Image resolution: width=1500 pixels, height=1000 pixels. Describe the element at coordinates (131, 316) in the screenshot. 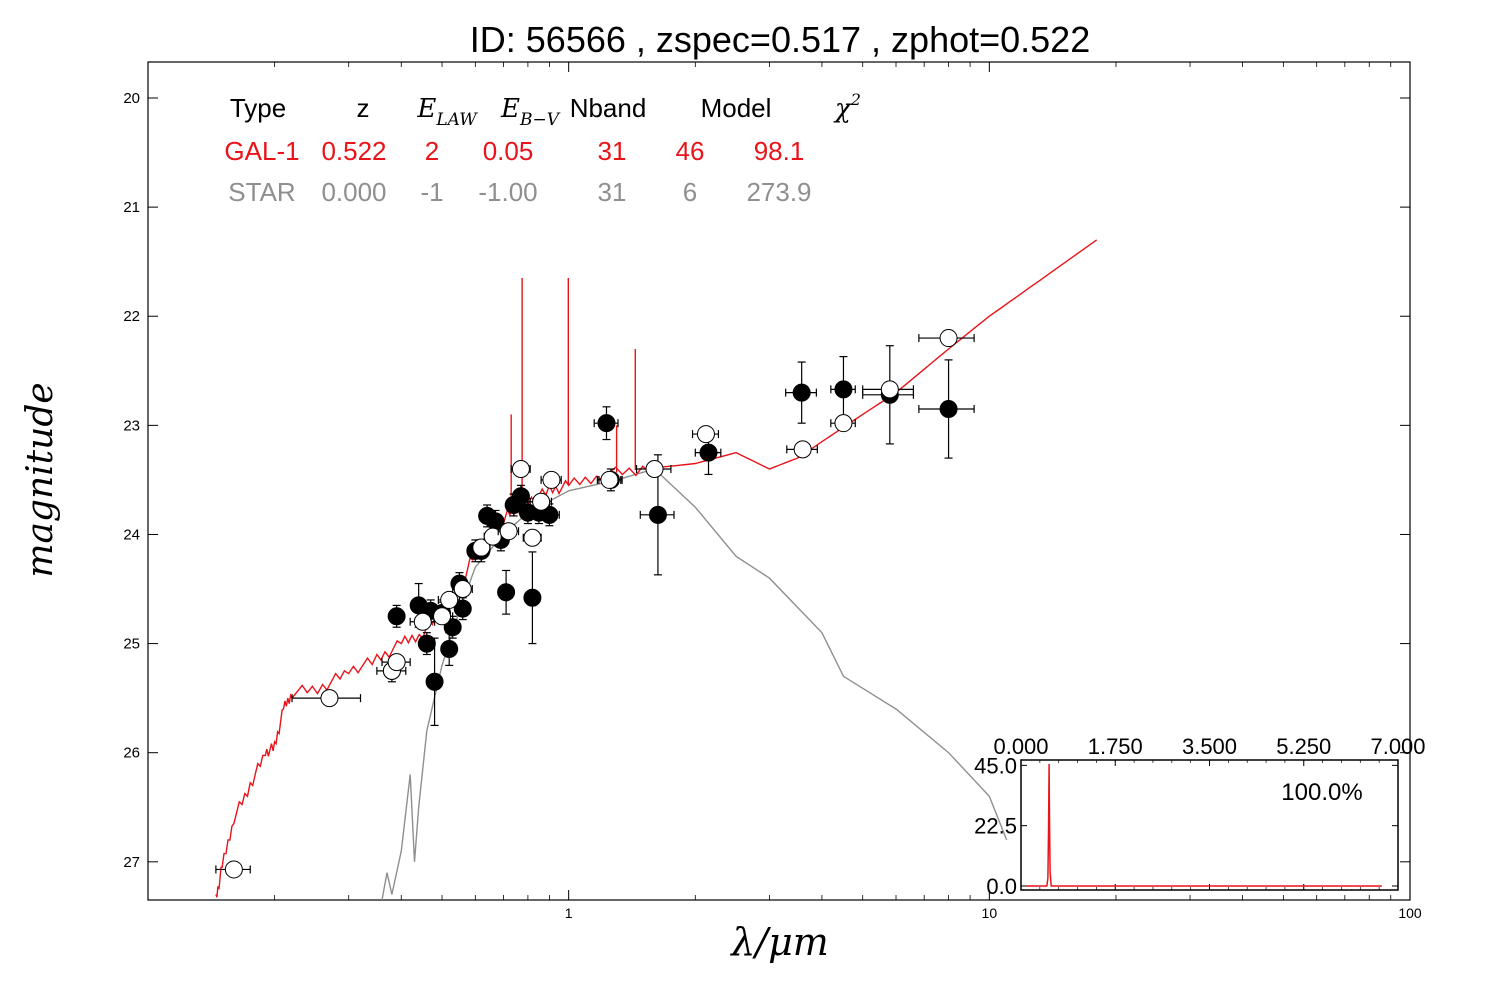

I see `y-tick-label: 22` at that location.